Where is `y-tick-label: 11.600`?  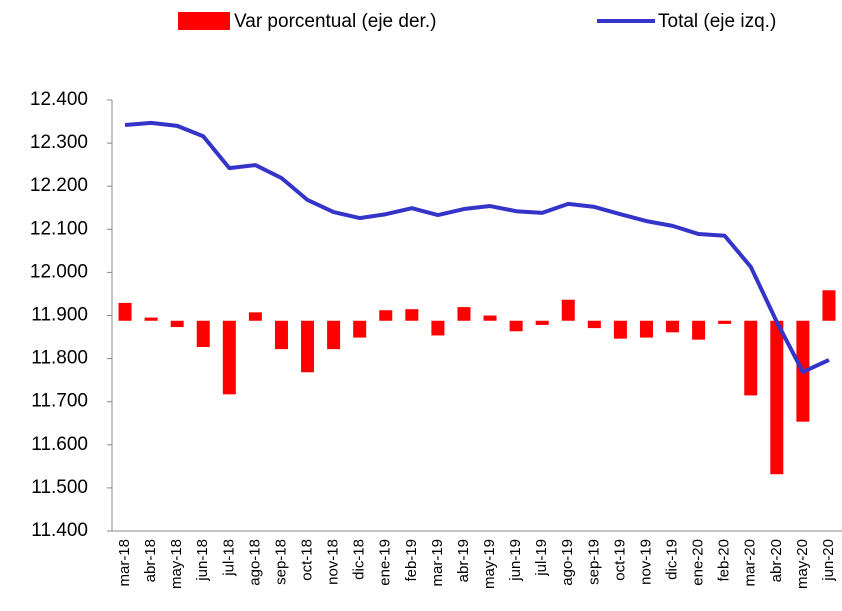 y-tick-label: 11.600 is located at coordinates (59, 444).